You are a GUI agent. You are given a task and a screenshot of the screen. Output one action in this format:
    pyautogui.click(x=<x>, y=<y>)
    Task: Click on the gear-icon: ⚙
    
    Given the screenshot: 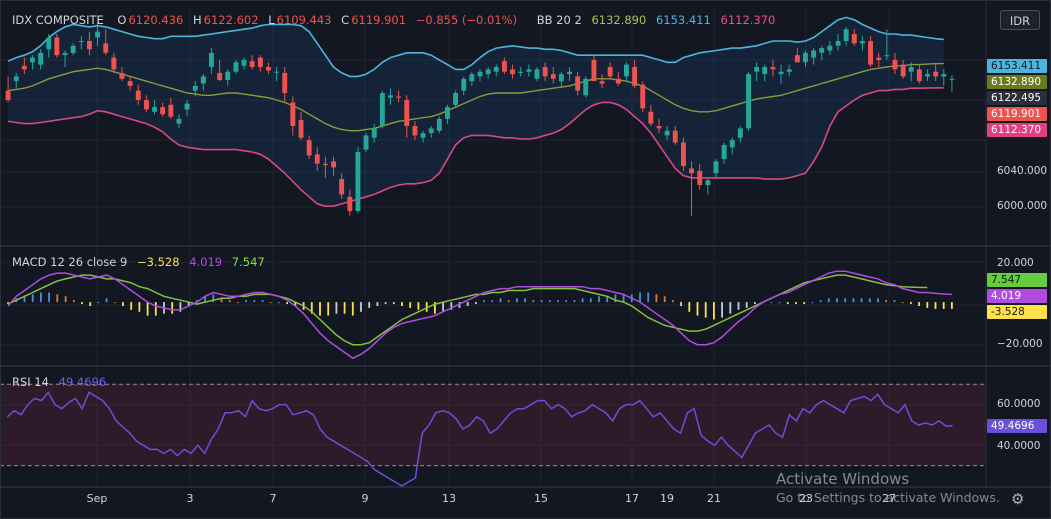 What is the action you would take?
    pyautogui.click(x=1018, y=499)
    